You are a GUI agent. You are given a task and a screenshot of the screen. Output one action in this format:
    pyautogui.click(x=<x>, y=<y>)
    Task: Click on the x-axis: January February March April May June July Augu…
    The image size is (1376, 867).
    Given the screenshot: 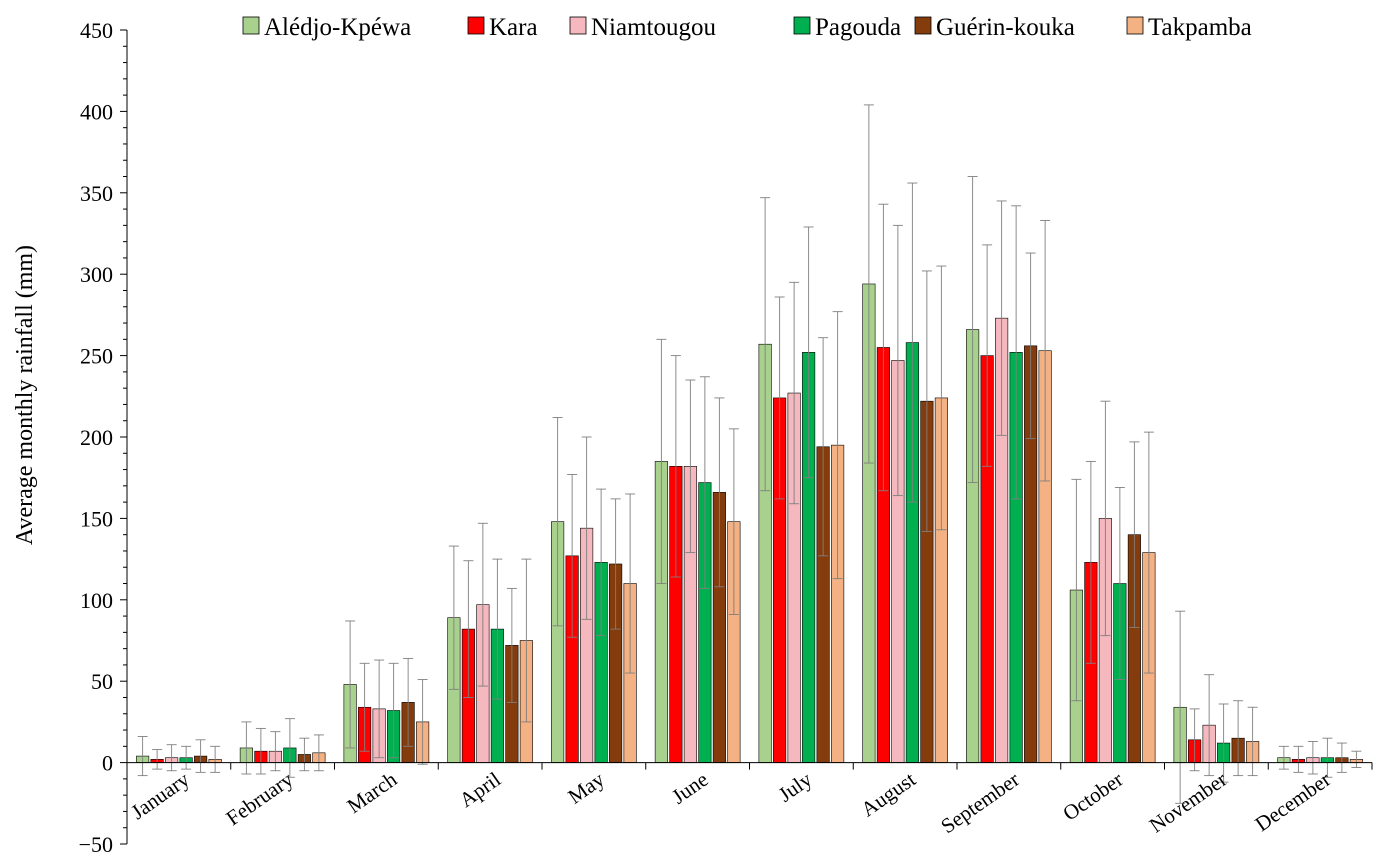 What is the action you would take?
    pyautogui.click(x=749, y=800)
    